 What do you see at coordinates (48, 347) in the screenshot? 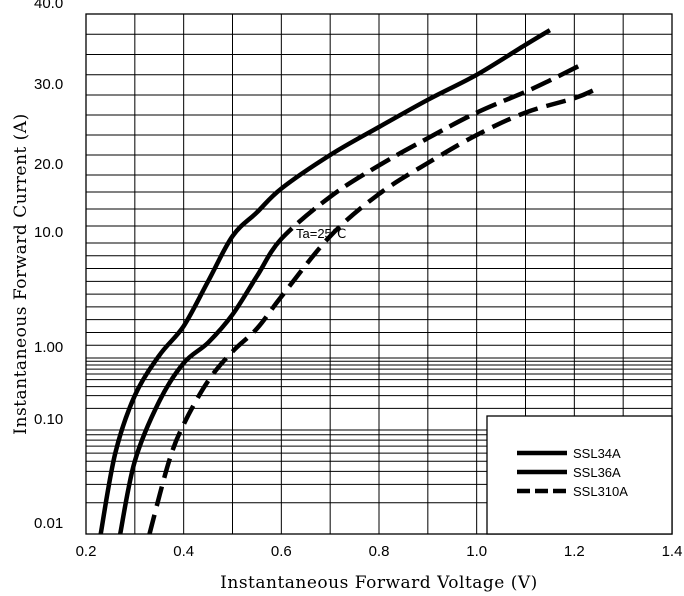
I see `y-tick-label: 1.00` at bounding box center [48, 347].